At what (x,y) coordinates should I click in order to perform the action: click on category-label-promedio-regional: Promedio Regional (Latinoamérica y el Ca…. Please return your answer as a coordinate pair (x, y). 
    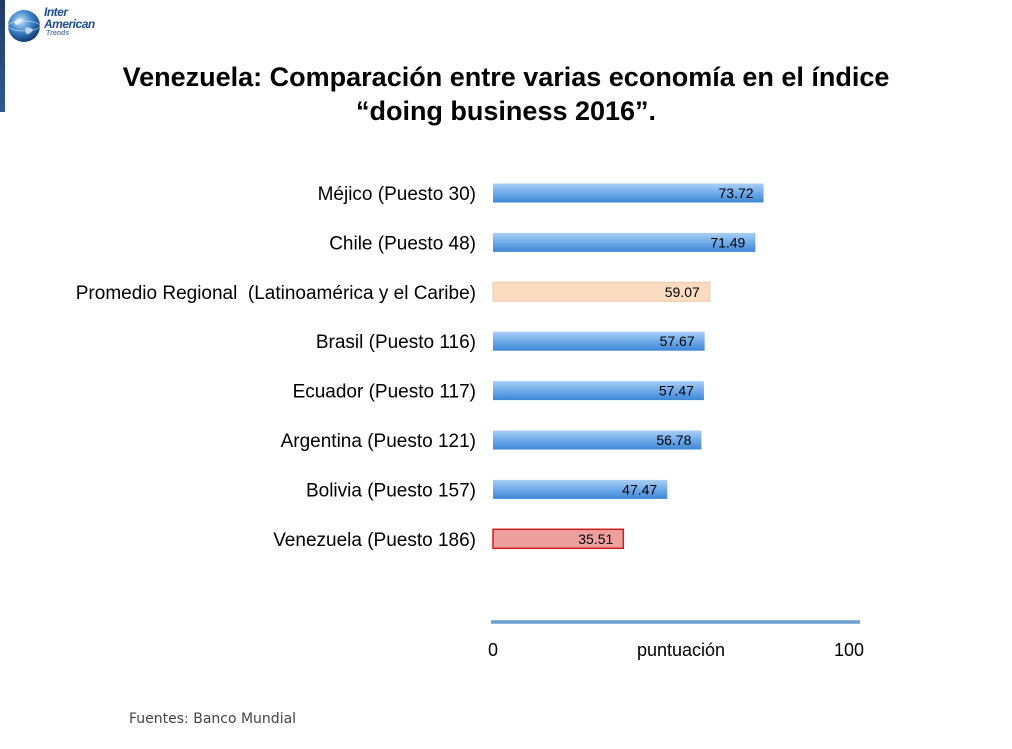
    Looking at the image, I should click on (276, 293).